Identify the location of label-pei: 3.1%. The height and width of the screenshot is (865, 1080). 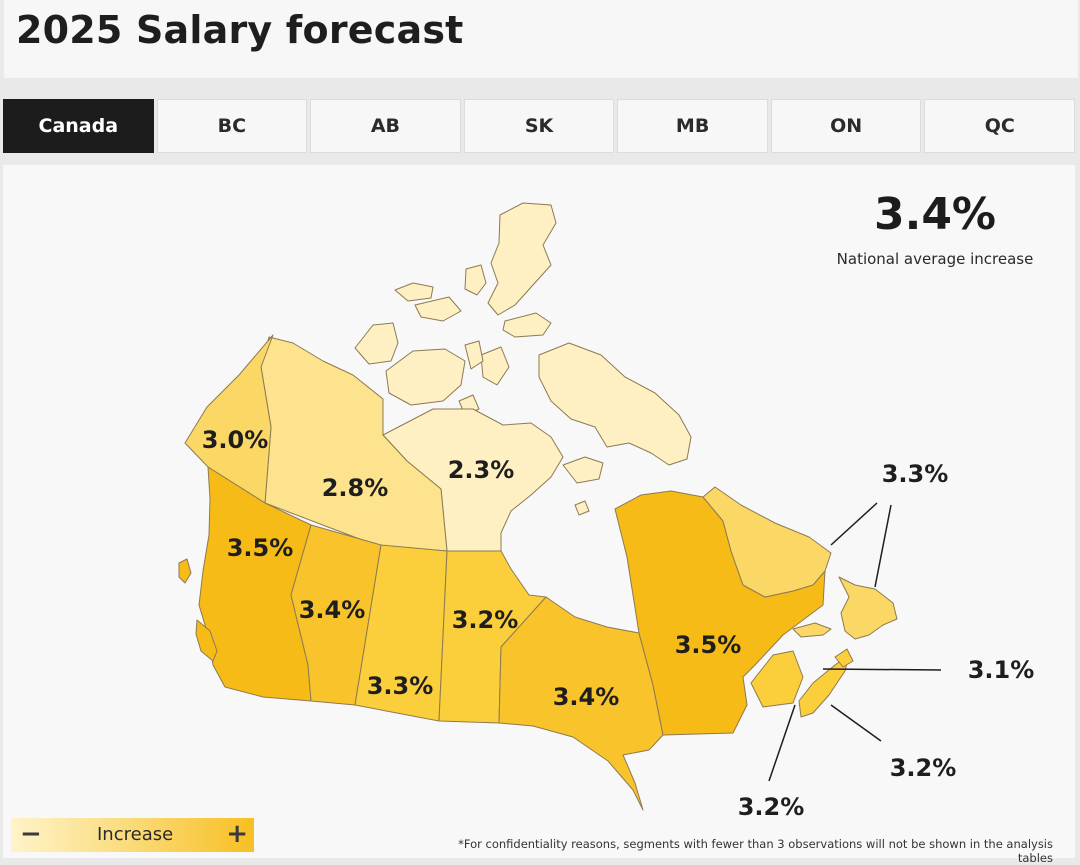
(1001, 670).